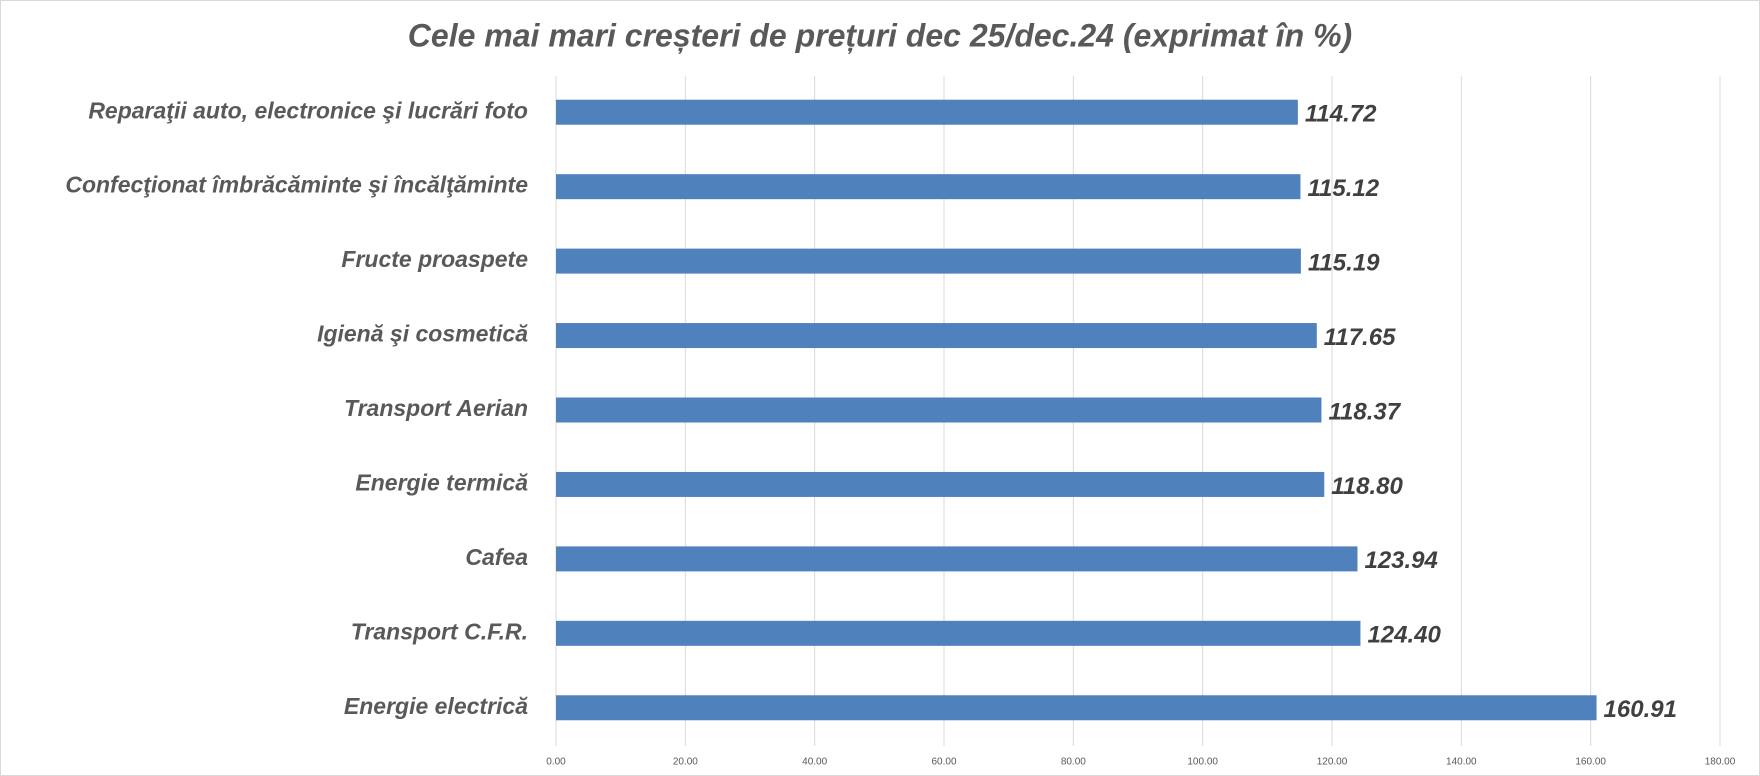  Describe the element at coordinates (1590, 762) in the screenshot. I see `x-tick-label: 160.00` at that location.